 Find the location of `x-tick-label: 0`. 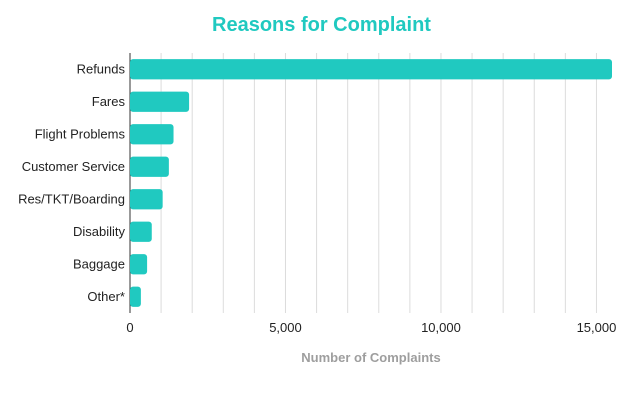

x-tick-label: 0 is located at coordinates (129, 327).